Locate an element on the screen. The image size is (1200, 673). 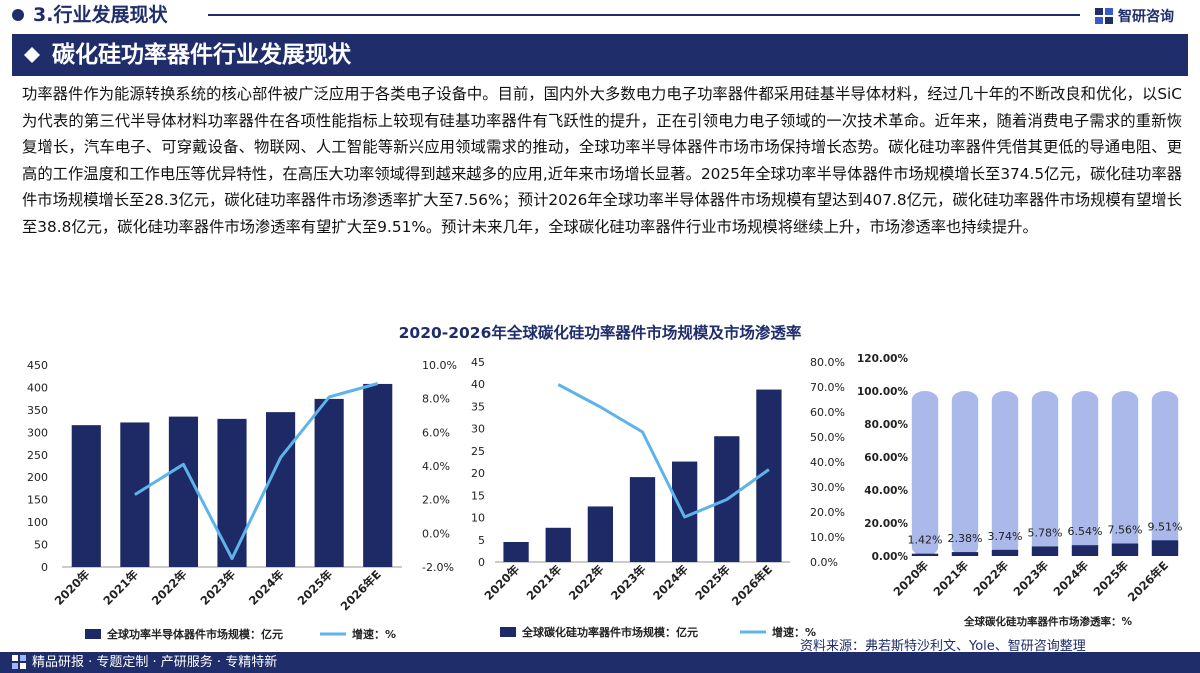
left-axis-tick-label: 300 is located at coordinates (37, 432).